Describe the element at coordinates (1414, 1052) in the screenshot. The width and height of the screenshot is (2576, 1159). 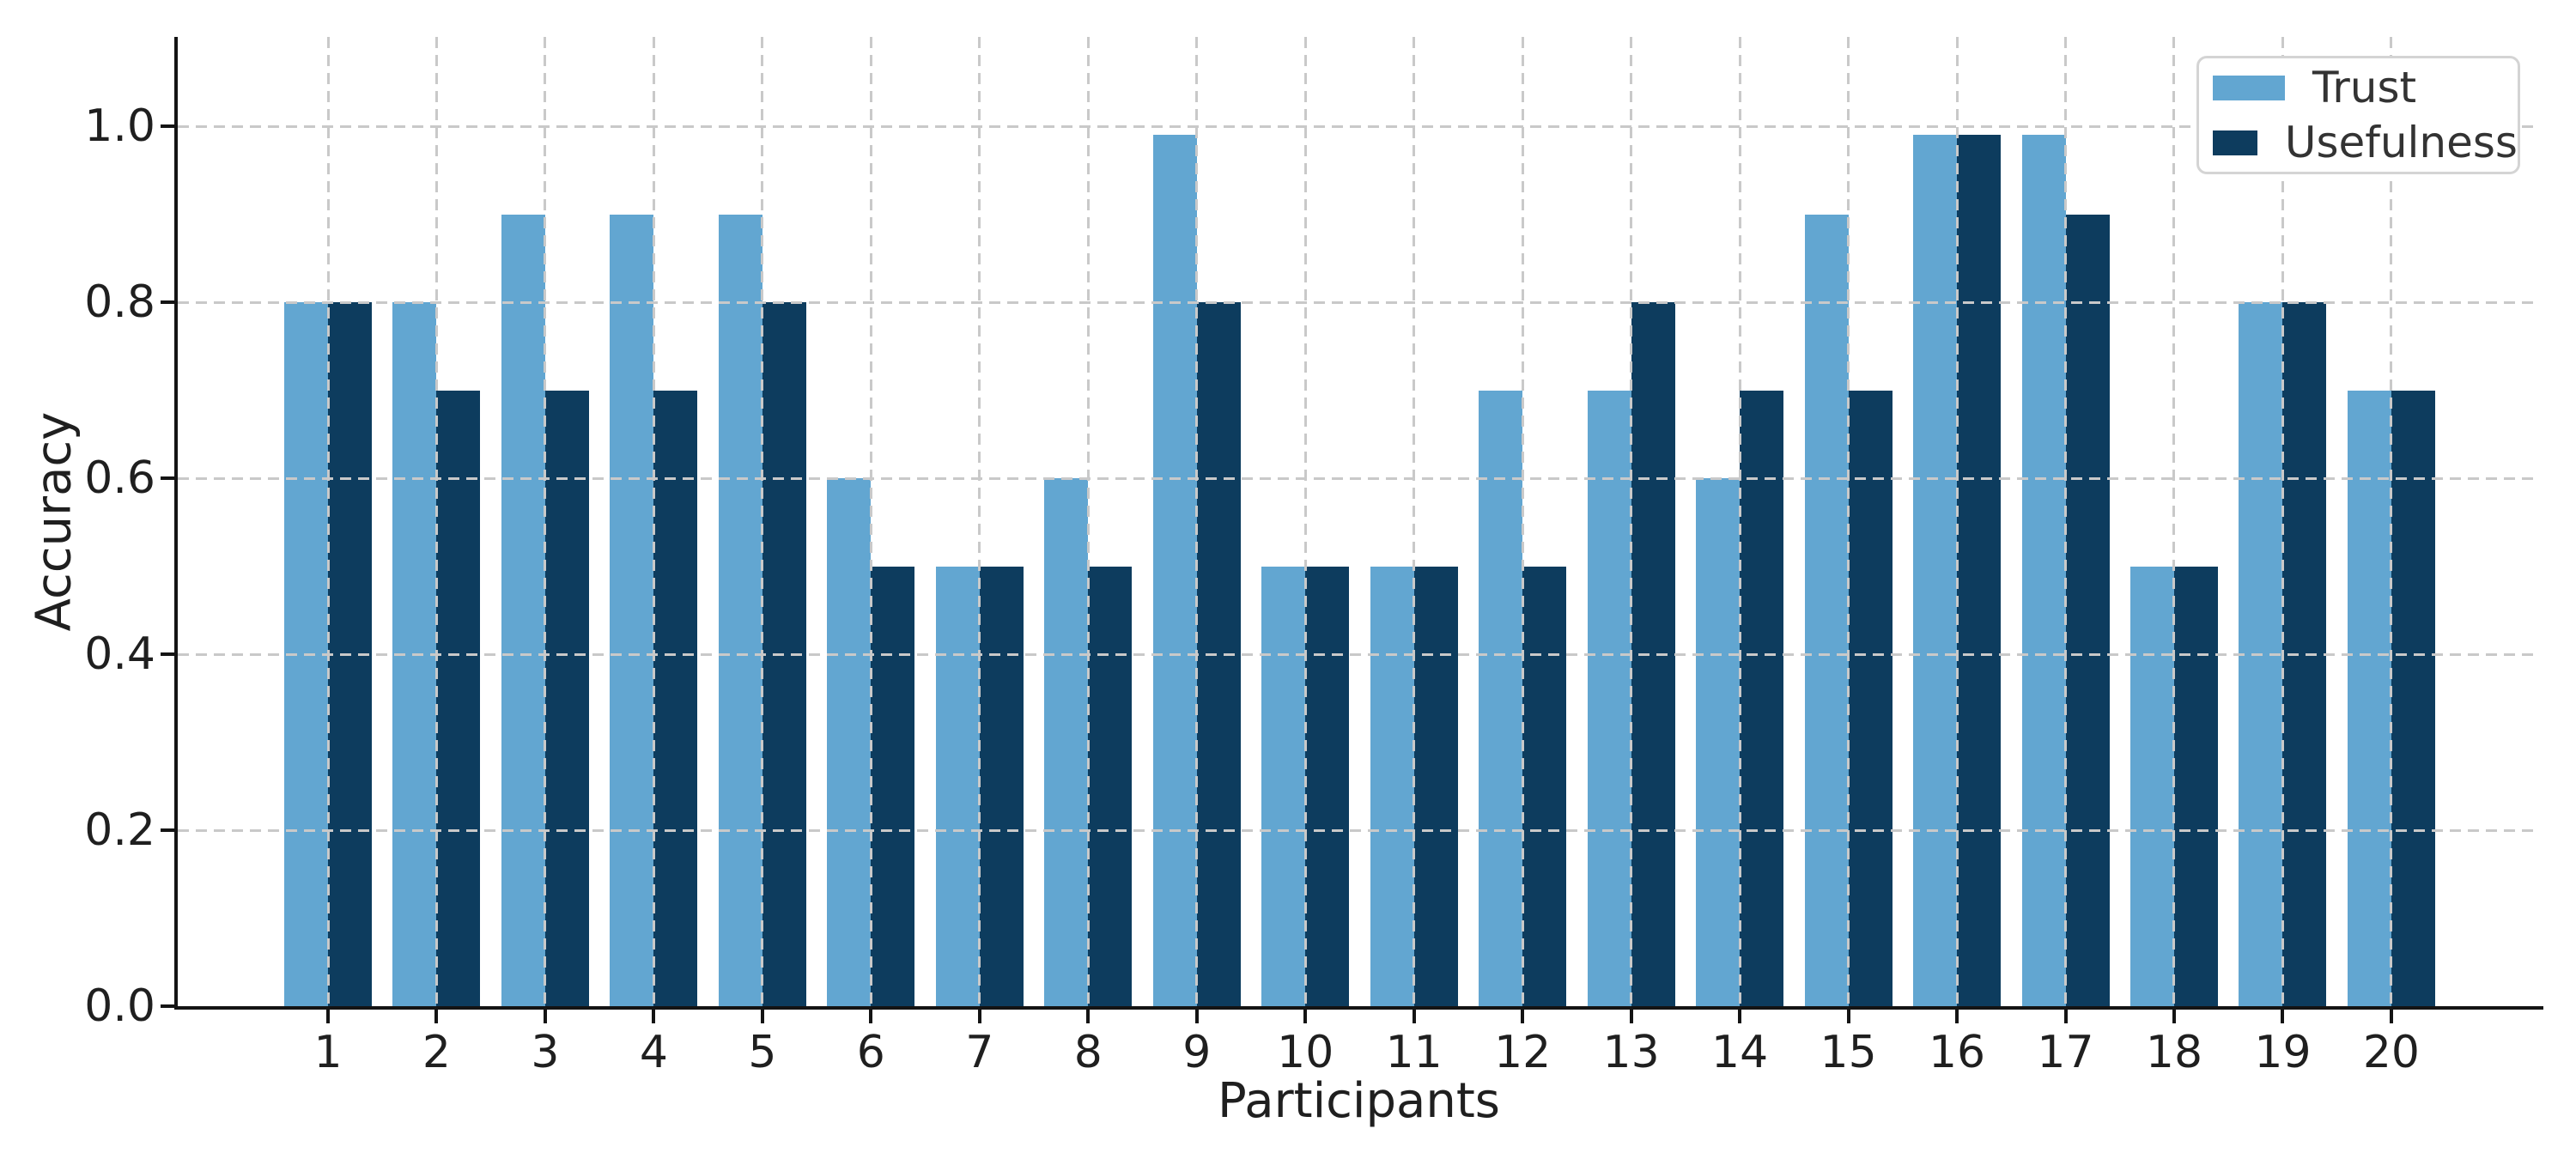
I see `x-tick-label-11: 11` at that location.